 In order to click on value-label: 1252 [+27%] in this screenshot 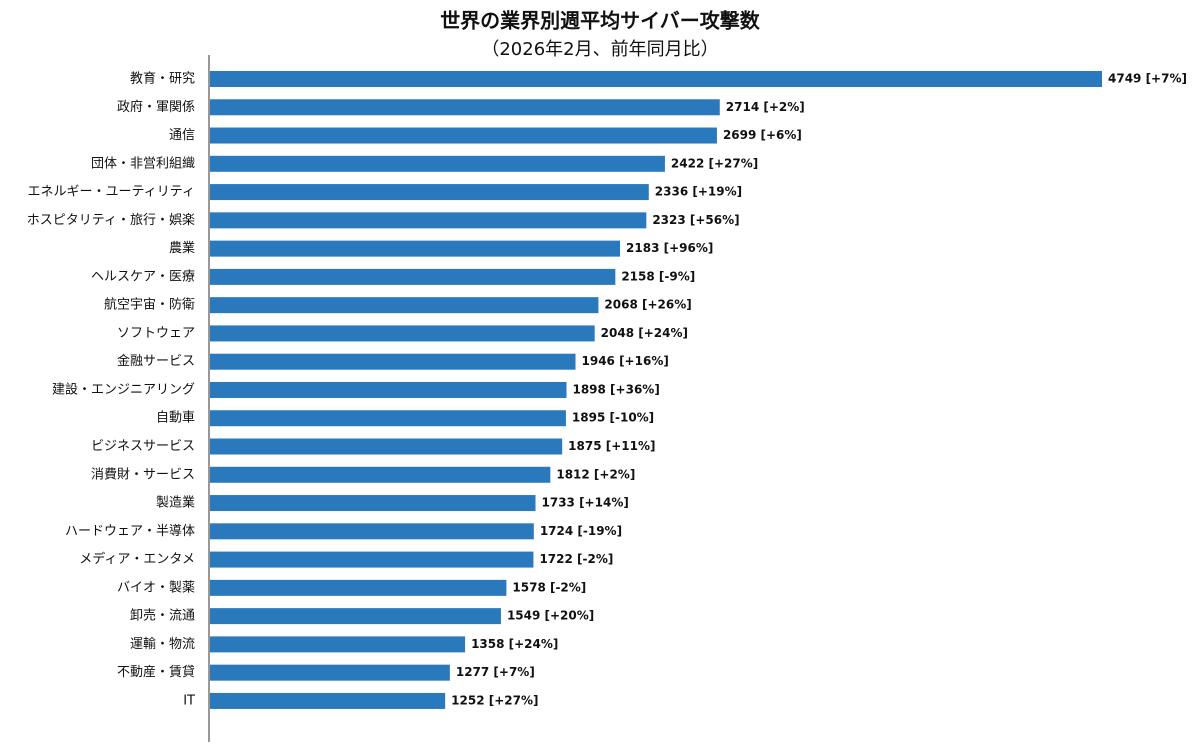, I will do `click(494, 700)`.